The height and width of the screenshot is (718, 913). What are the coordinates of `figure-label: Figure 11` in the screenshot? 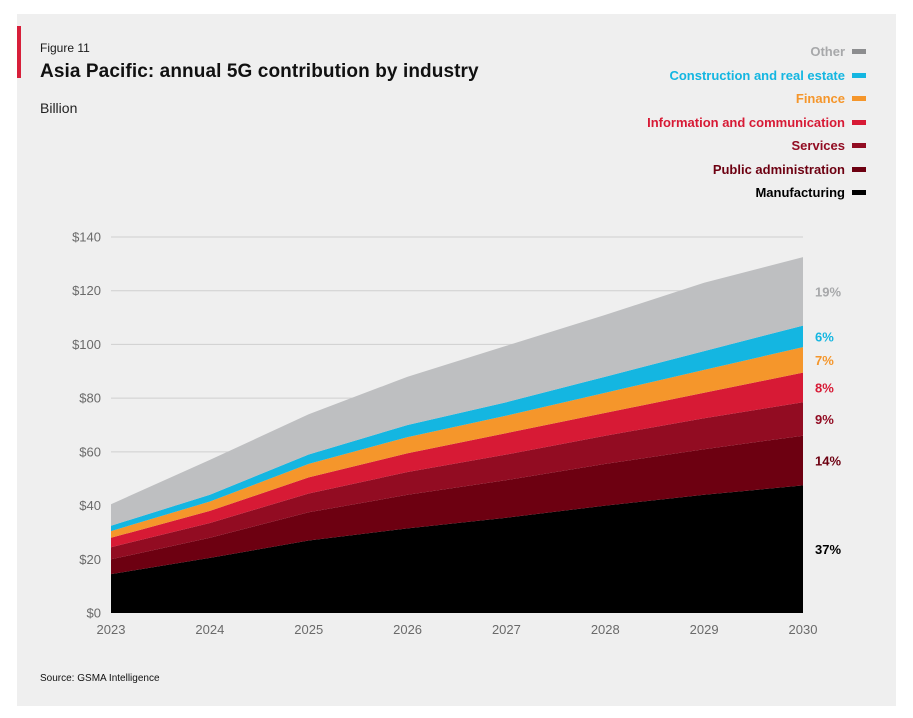 It's located at (65, 48).